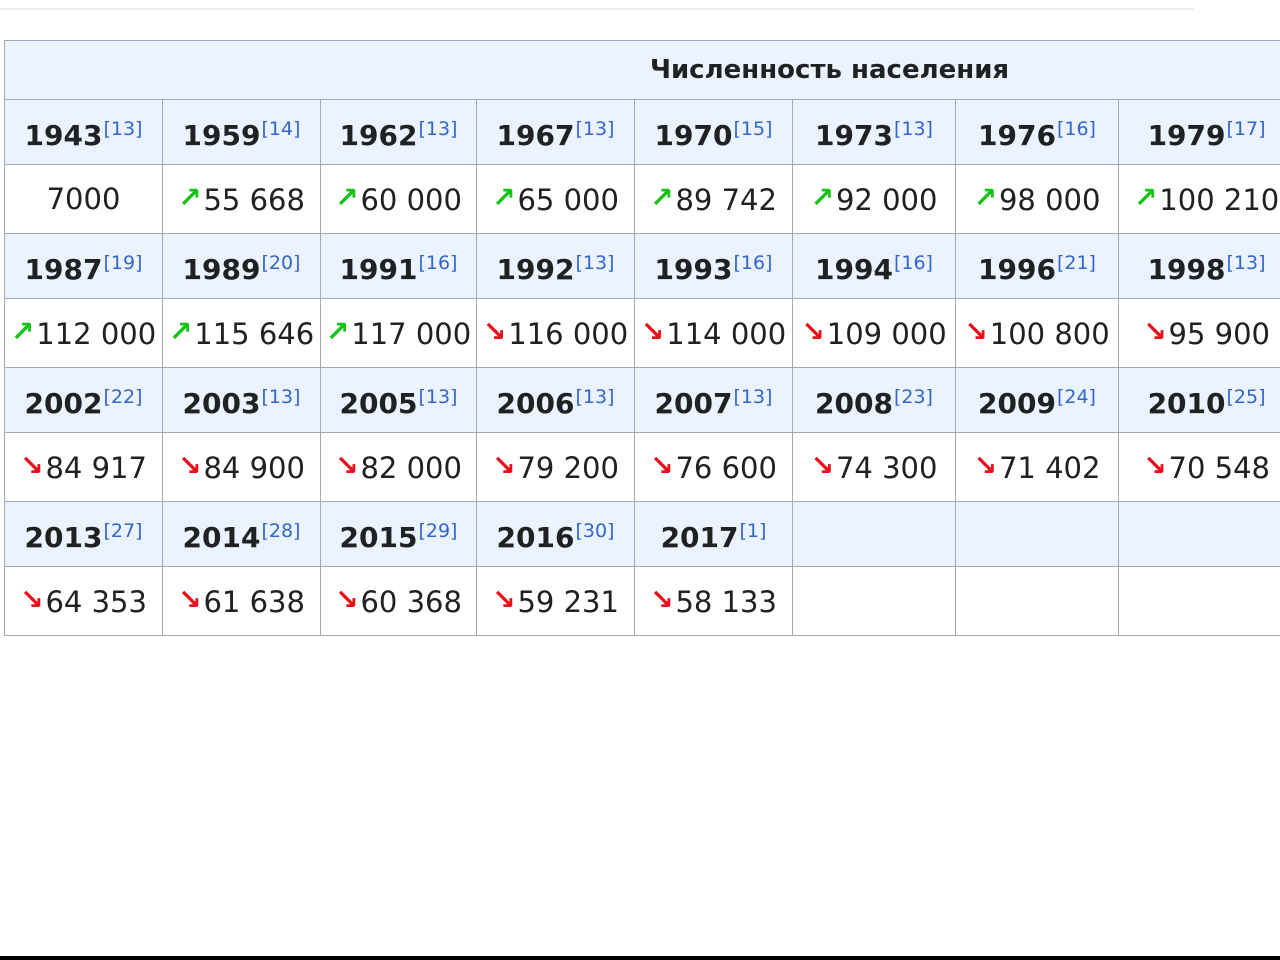 The width and height of the screenshot is (1280, 960). Describe the element at coordinates (241, 132) in the screenshot. I see `year-cell: 1959[14]` at that location.